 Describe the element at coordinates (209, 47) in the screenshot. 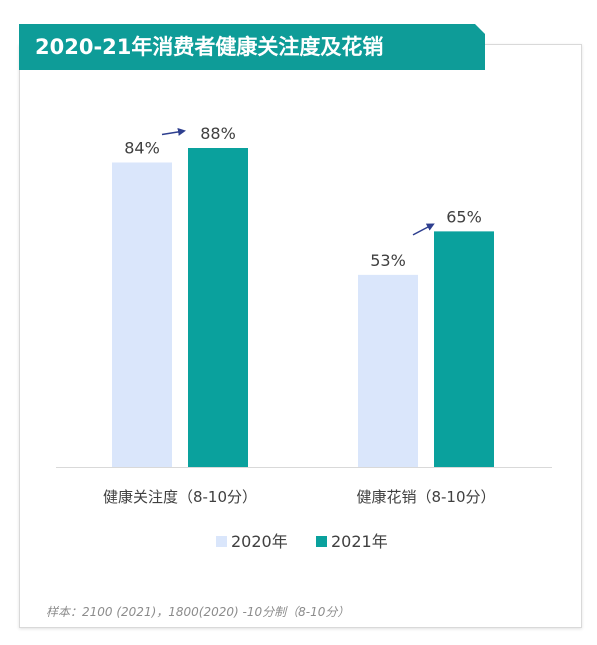

I see `chart-title: 2020-21年消费者健康关注度及花销` at that location.